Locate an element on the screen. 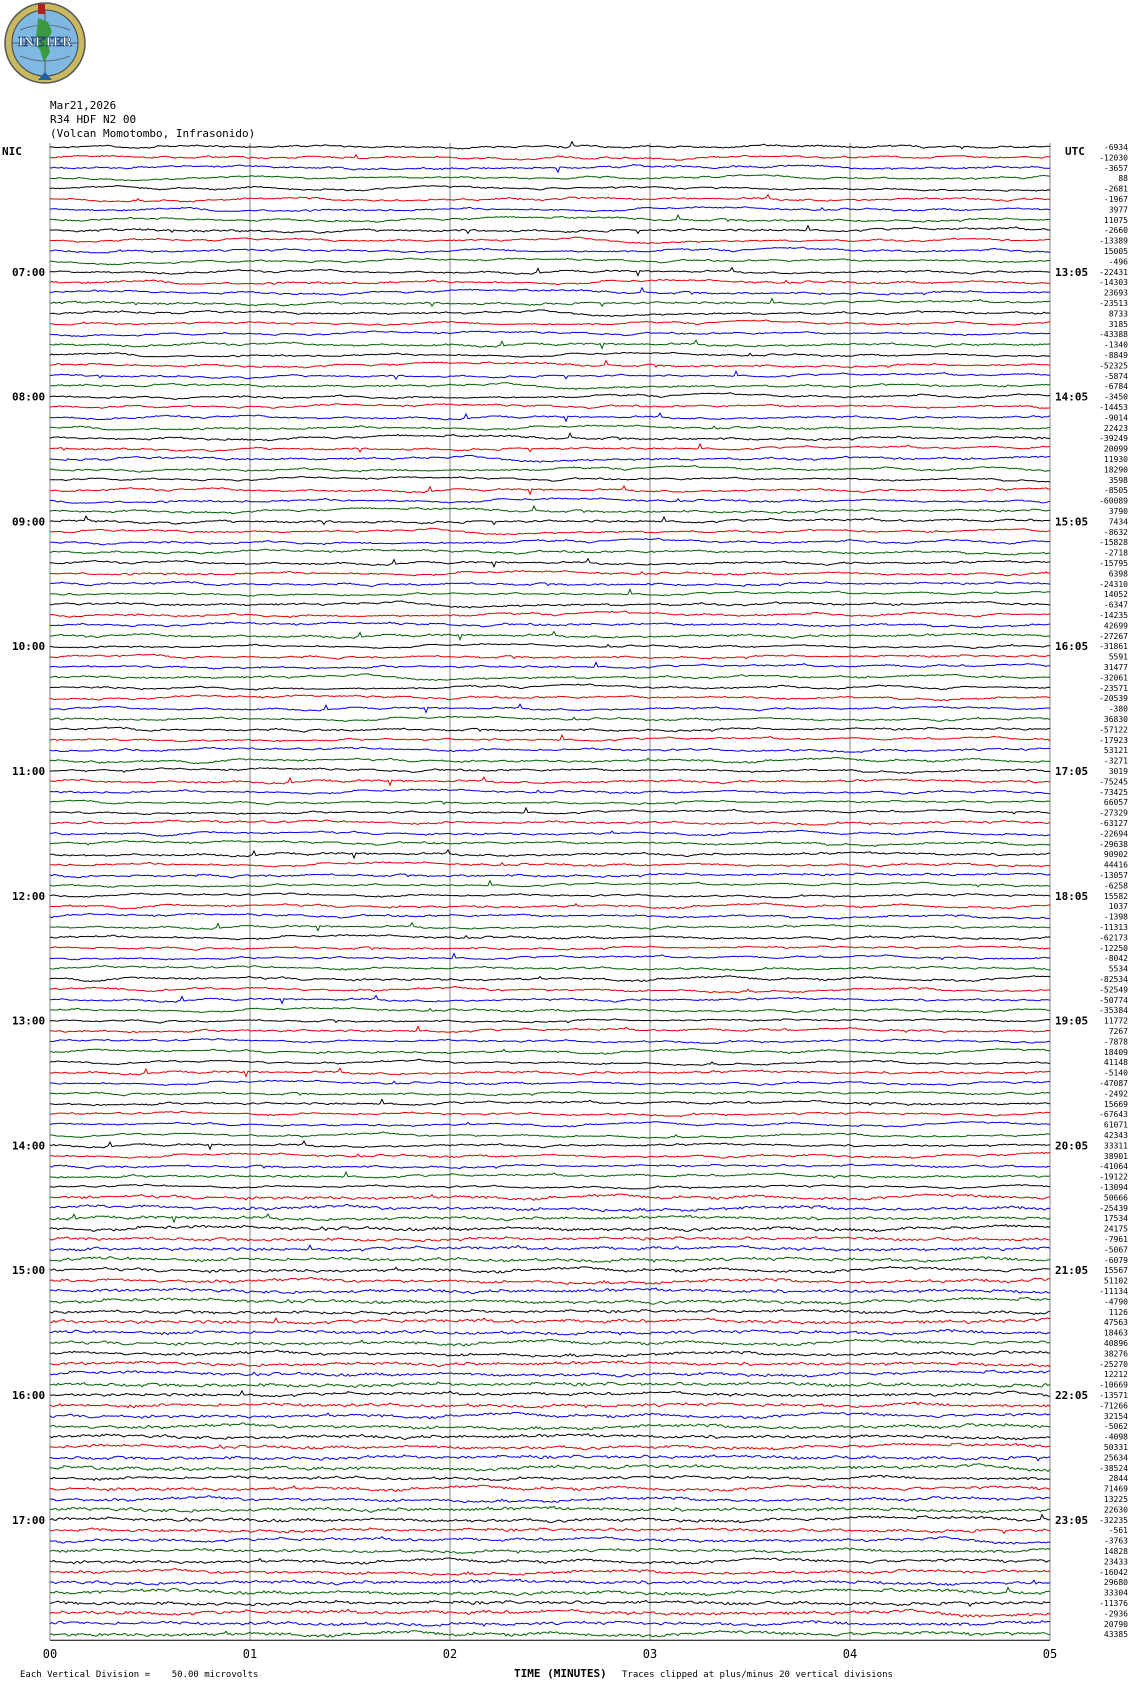  trace-offset-label: -41064 is located at coordinates (1113, 1166).